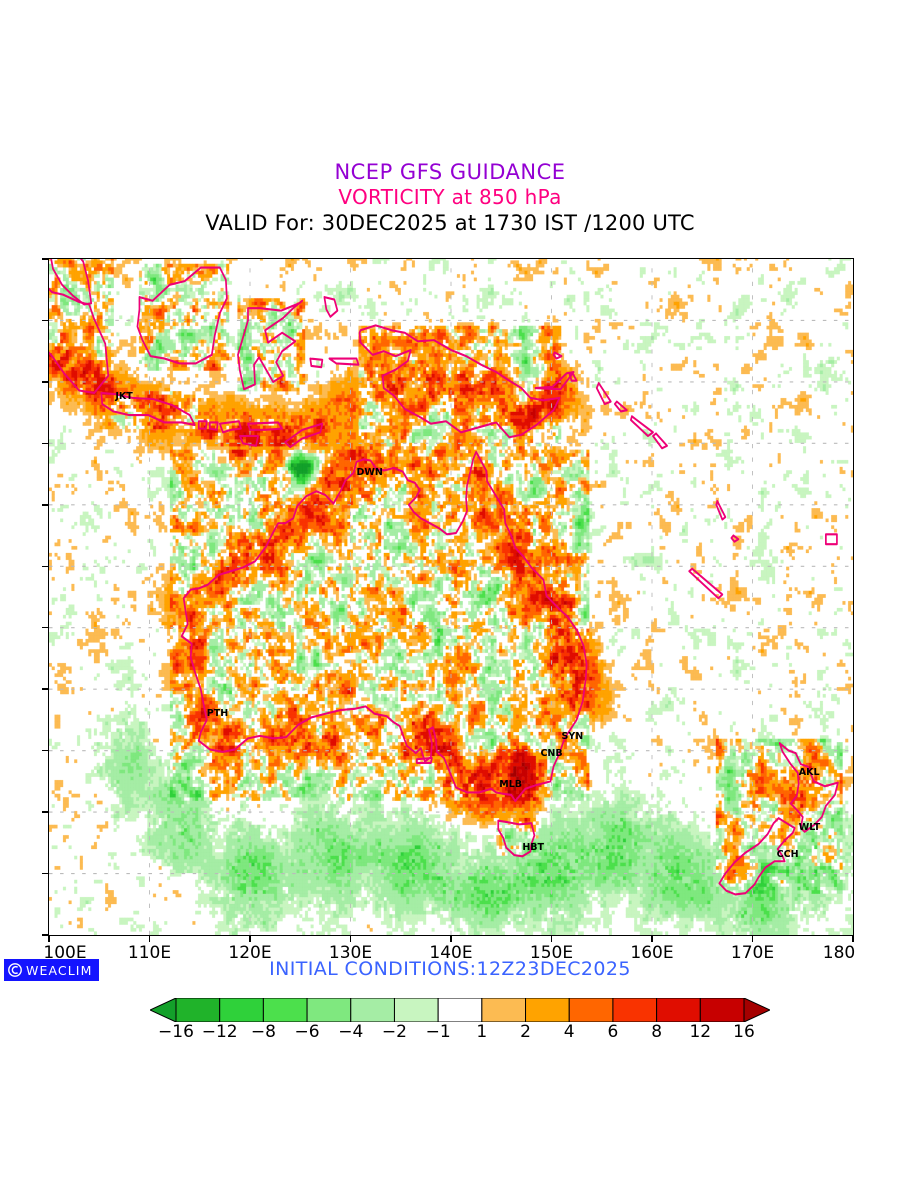 The image size is (900, 1200). What do you see at coordinates (219, 1032) in the screenshot?
I see `colorbar-tick: −12` at bounding box center [219, 1032].